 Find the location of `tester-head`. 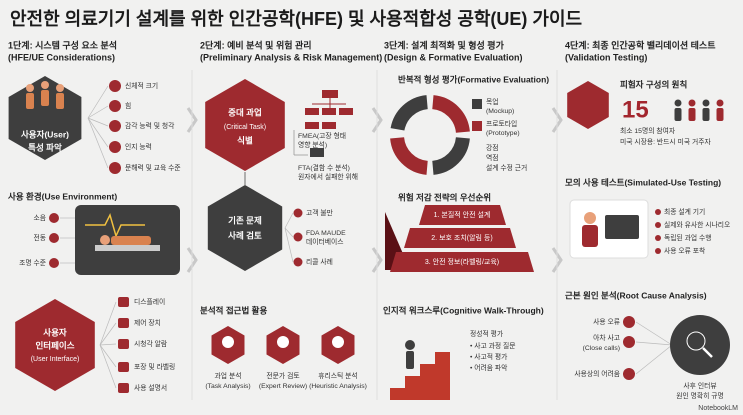

tester-head is located at coordinates (590, 218).